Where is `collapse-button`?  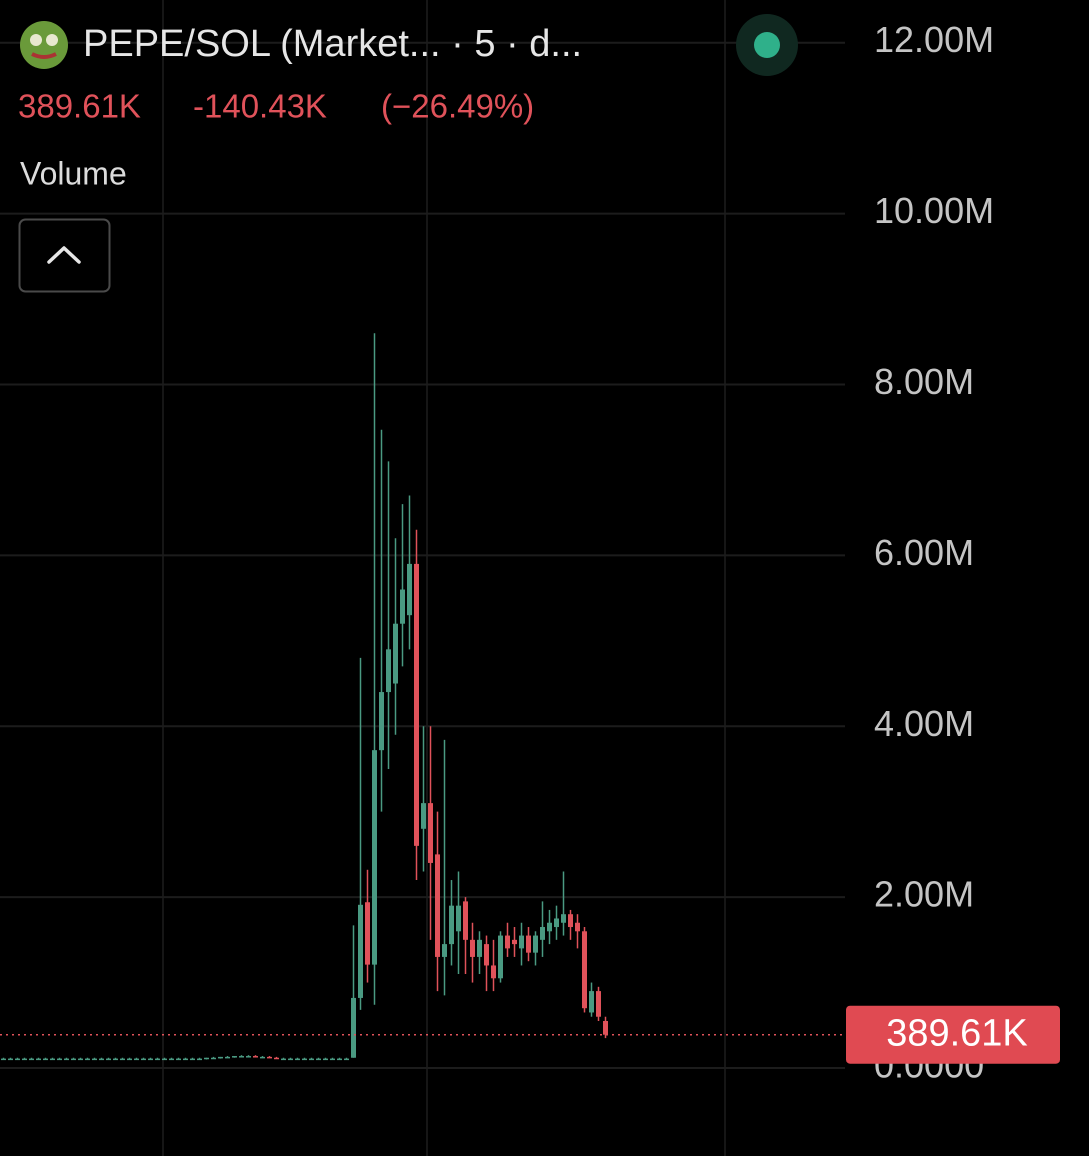
collapse-button is located at coordinates (64, 255).